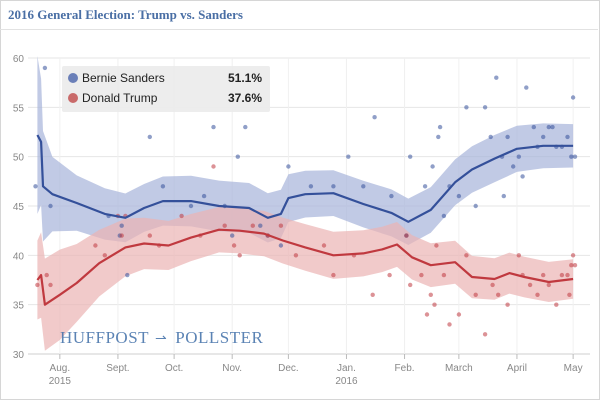  I want to click on y-tick-label: 40, so click(19, 256).